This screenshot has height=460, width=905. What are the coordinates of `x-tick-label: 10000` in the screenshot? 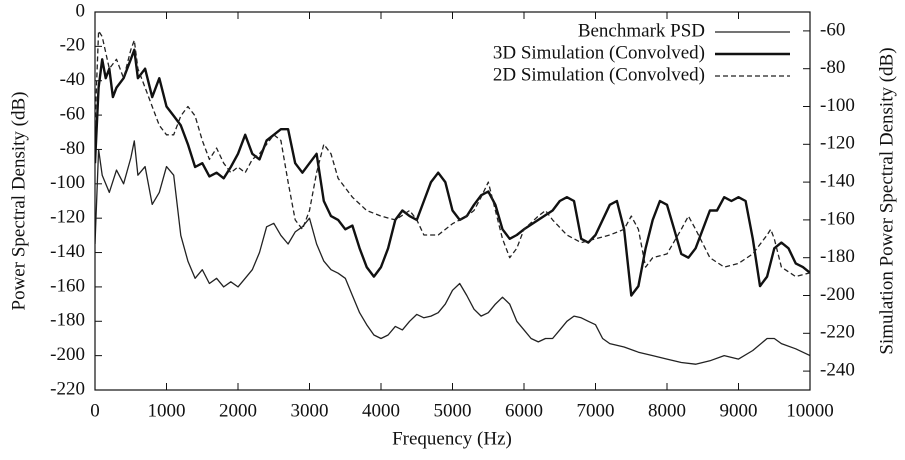 It's located at (810, 410).